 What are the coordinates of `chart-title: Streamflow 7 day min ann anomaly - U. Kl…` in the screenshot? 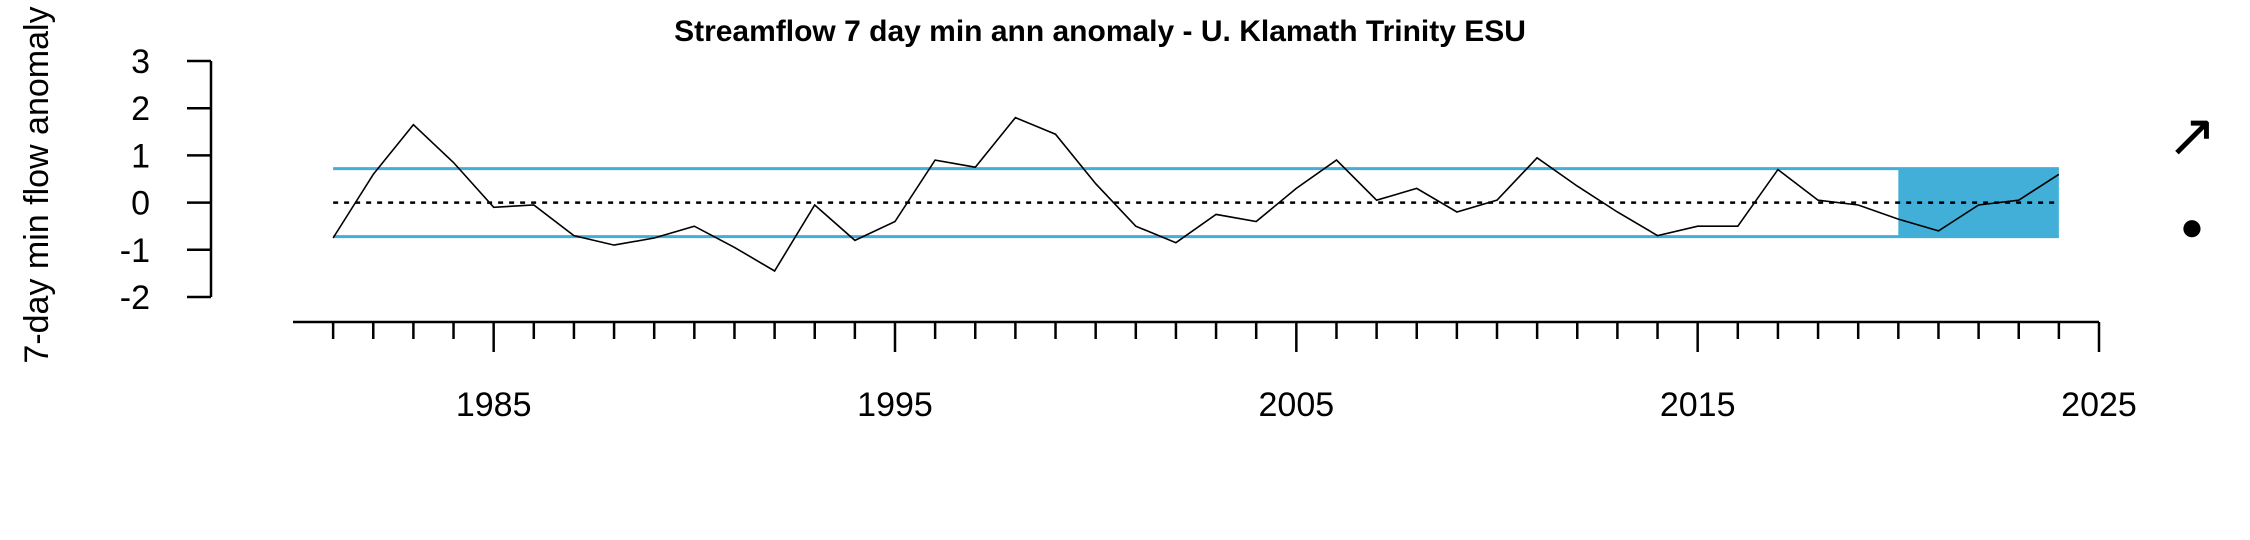 It's located at (1100, 31).